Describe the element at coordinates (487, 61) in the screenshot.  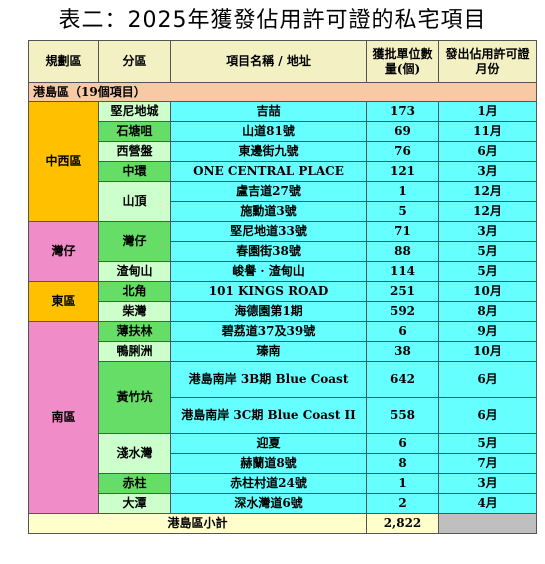
I see `header-month: 發出佔用許可證月份` at that location.